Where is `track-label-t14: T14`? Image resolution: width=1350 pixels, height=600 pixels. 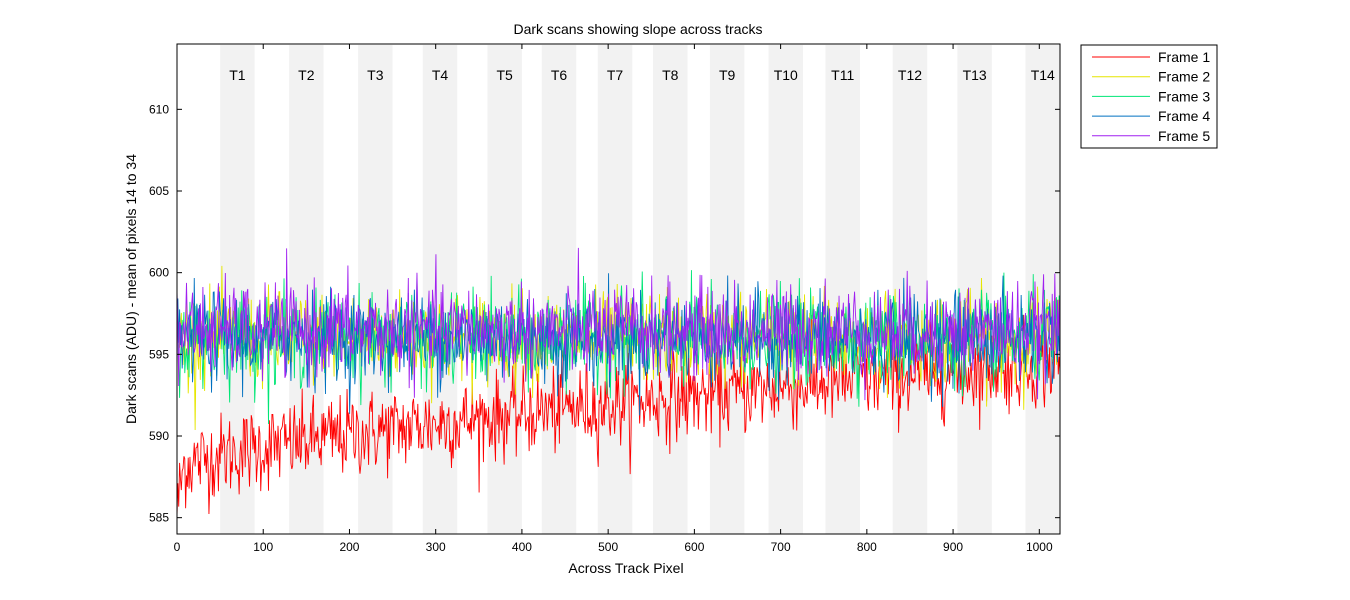
track-label-t14: T14 is located at coordinates (1043, 75).